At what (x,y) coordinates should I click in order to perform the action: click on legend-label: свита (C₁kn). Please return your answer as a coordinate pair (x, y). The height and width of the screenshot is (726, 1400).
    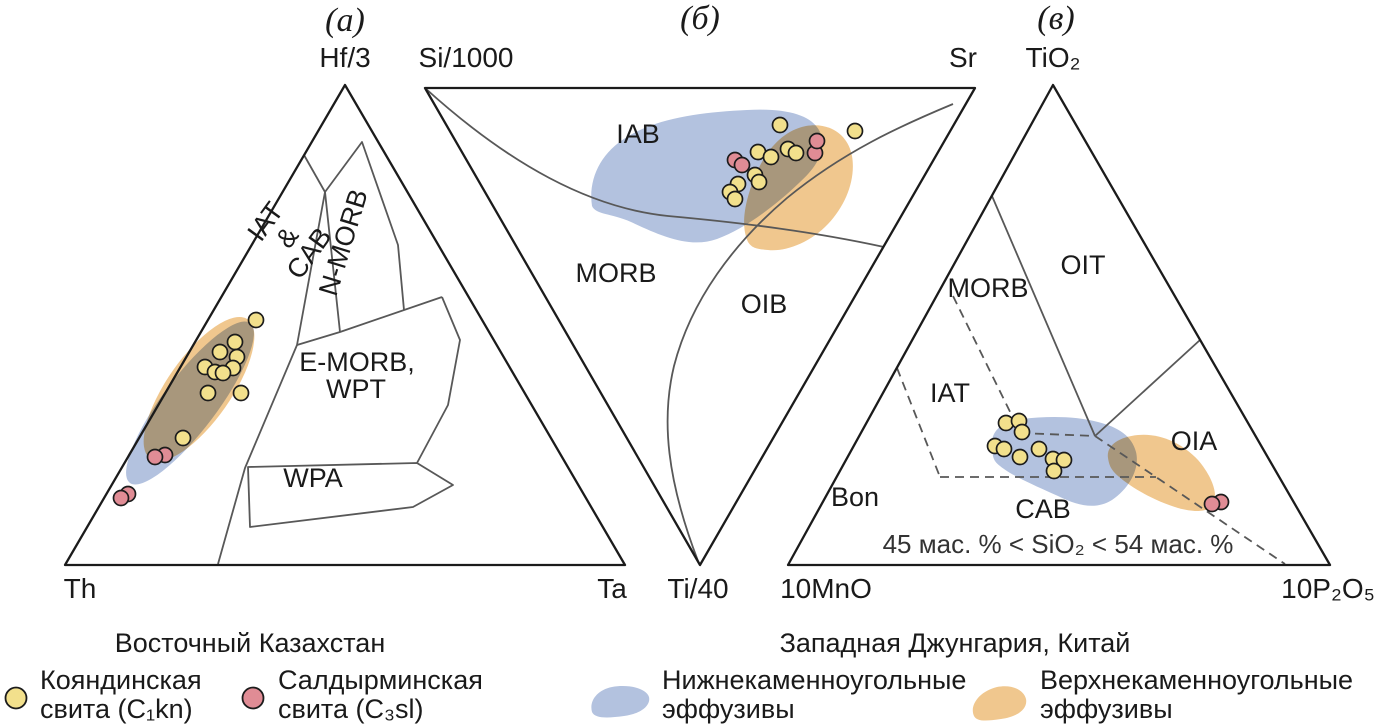
    Looking at the image, I should click on (116, 709).